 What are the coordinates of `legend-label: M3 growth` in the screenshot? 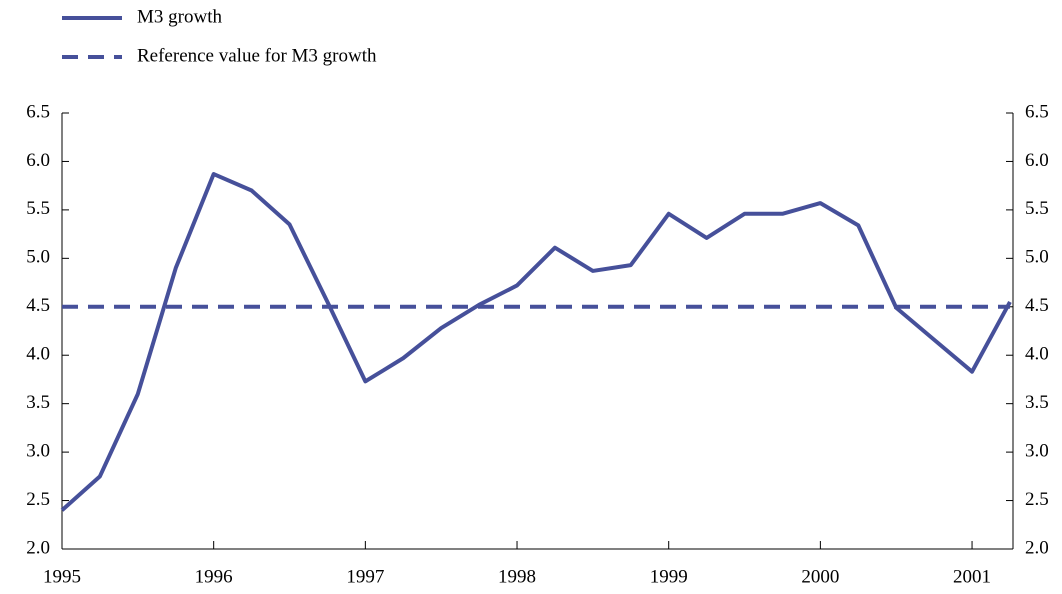 It's located at (179, 16).